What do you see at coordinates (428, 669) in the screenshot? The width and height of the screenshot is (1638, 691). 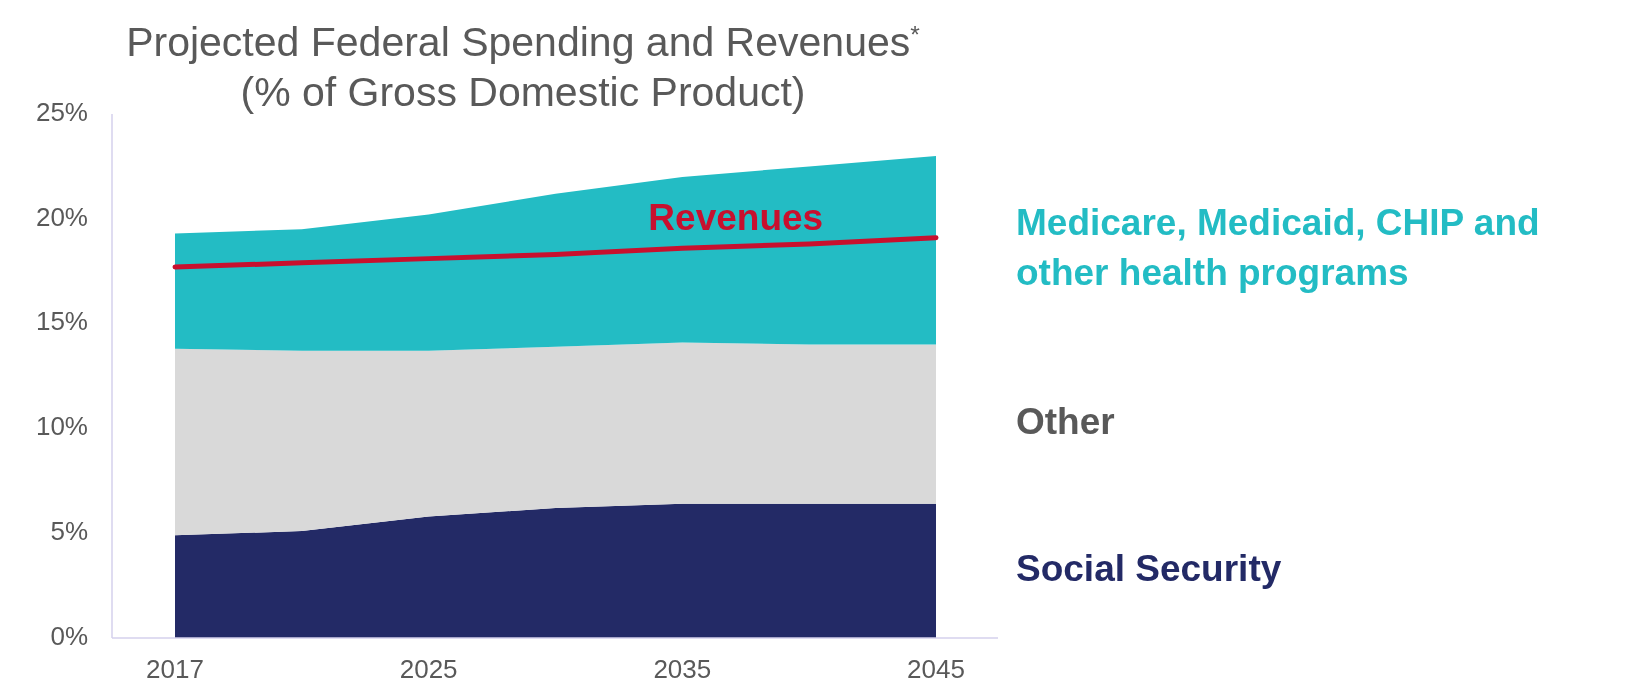 I see `x-tick-label: 2025` at bounding box center [428, 669].